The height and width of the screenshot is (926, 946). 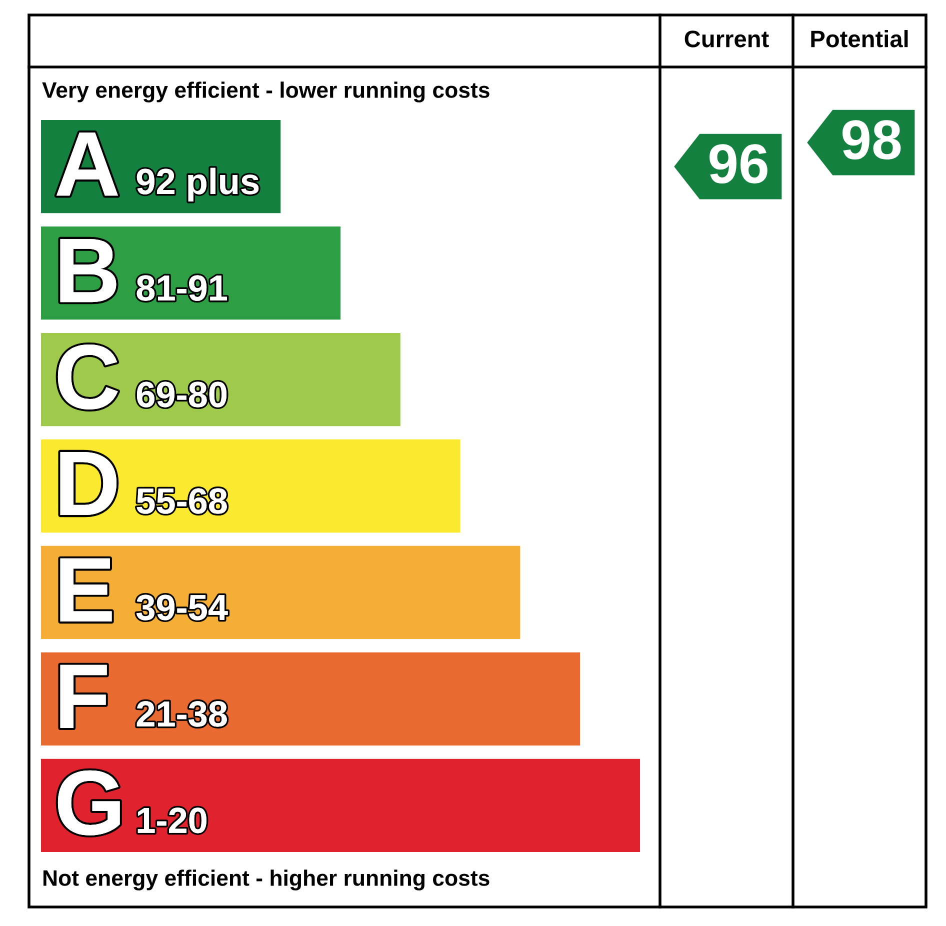 What do you see at coordinates (88, 484) in the screenshot?
I see `y-tick-label: D` at bounding box center [88, 484].